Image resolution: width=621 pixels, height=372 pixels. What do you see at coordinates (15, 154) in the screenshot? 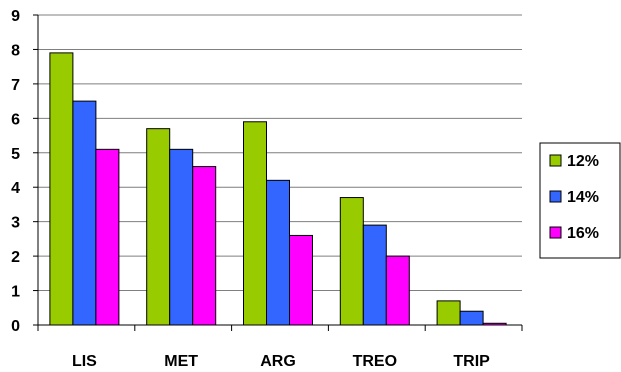
I see `y-tick-label: 5` at bounding box center [15, 154].